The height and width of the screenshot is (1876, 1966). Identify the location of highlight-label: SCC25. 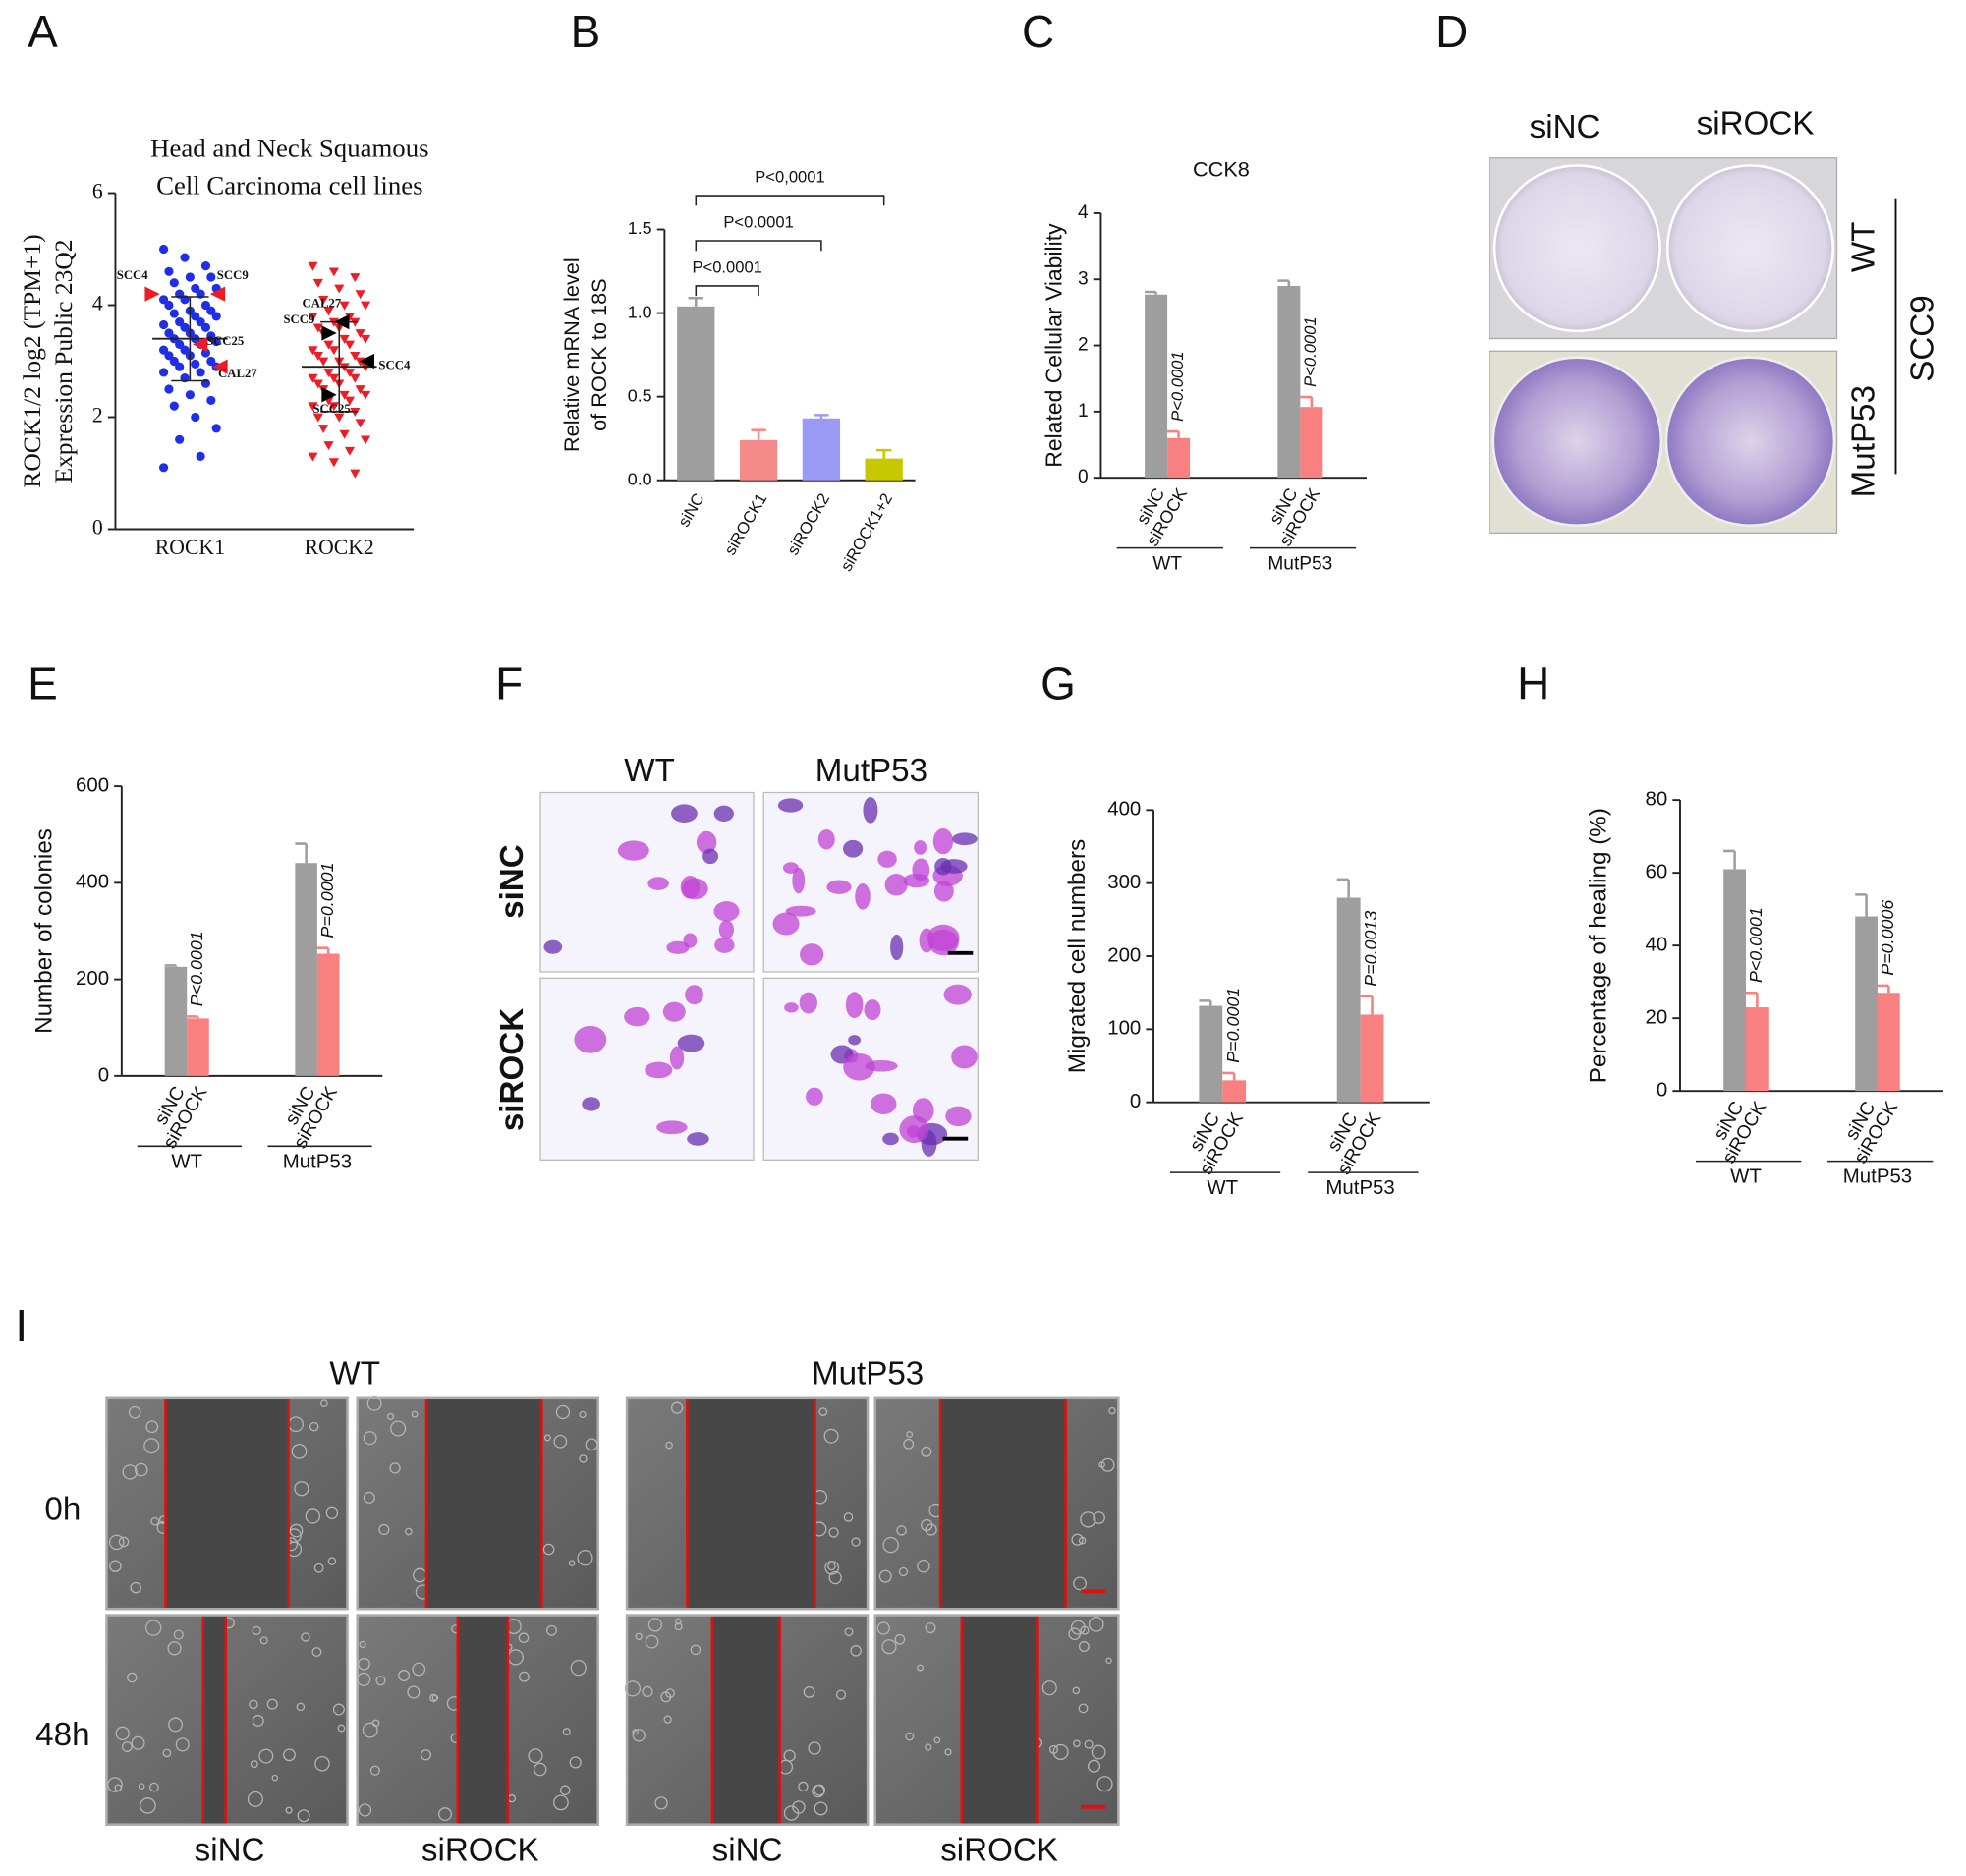
(225, 341).